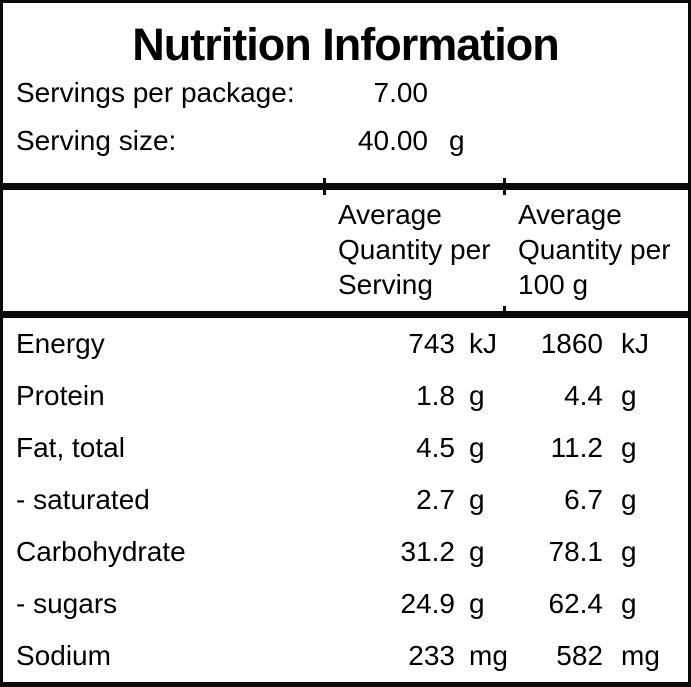 The image size is (691, 687). I want to click on nutrient-name: Energy, so click(60, 343).